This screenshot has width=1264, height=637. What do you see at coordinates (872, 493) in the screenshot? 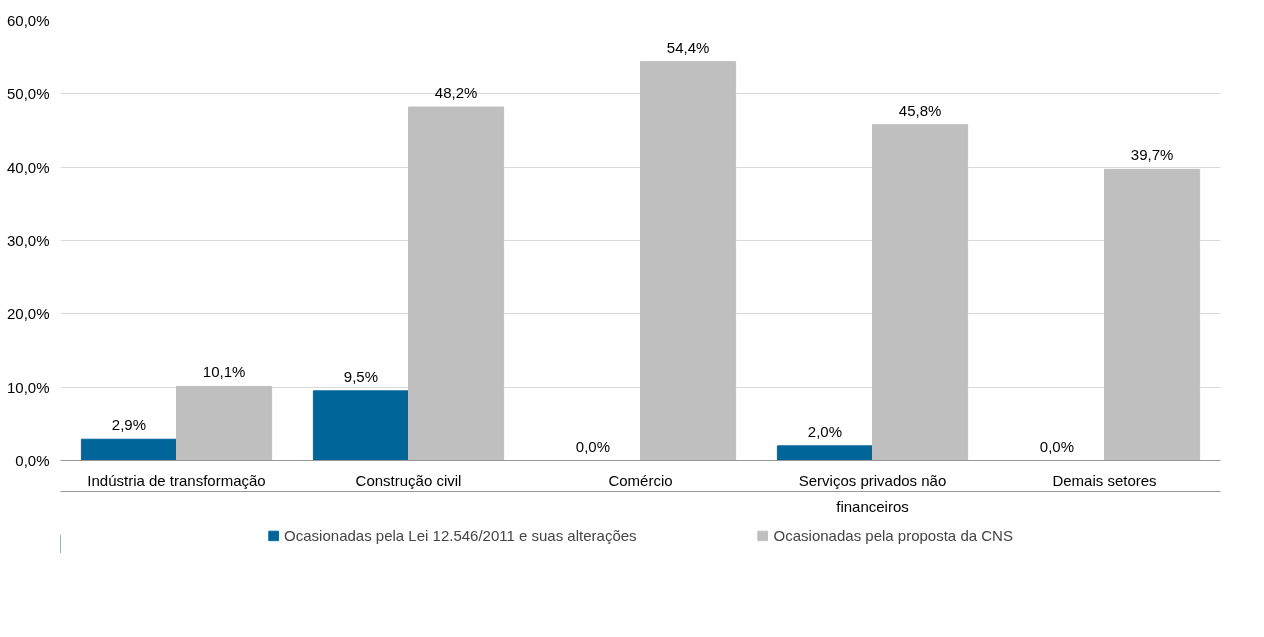
I see `category-label: Serviços privados não financeiros` at bounding box center [872, 493].